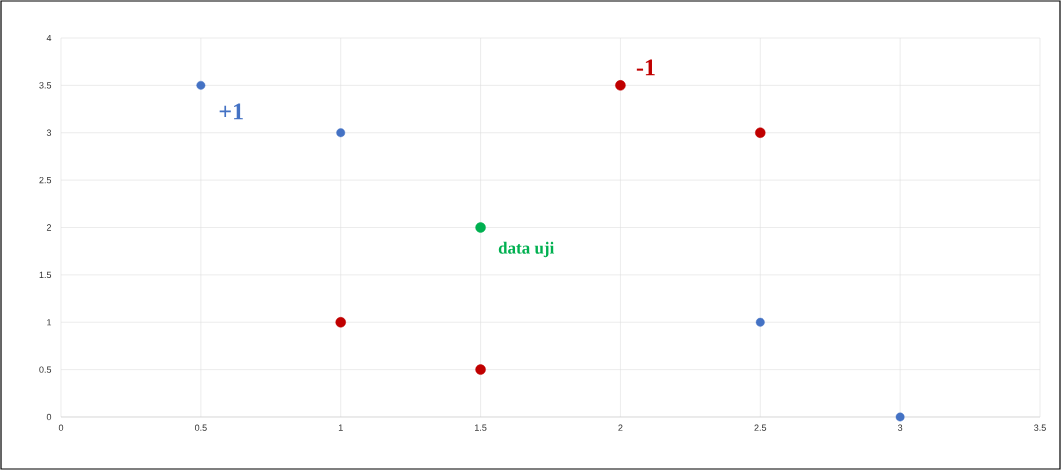 The width and height of the screenshot is (1061, 470). Describe the element at coordinates (231, 111) in the screenshot. I see `series-label: +1` at that location.